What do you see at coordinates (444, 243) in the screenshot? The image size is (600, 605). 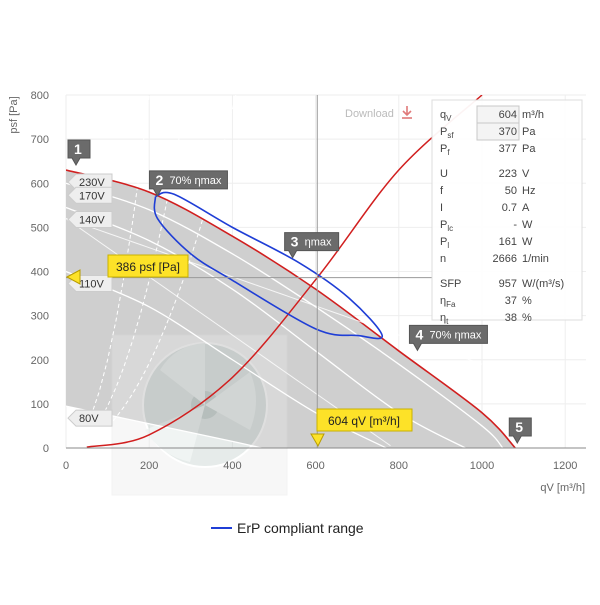 I see `param-name: Pl` at bounding box center [444, 243].